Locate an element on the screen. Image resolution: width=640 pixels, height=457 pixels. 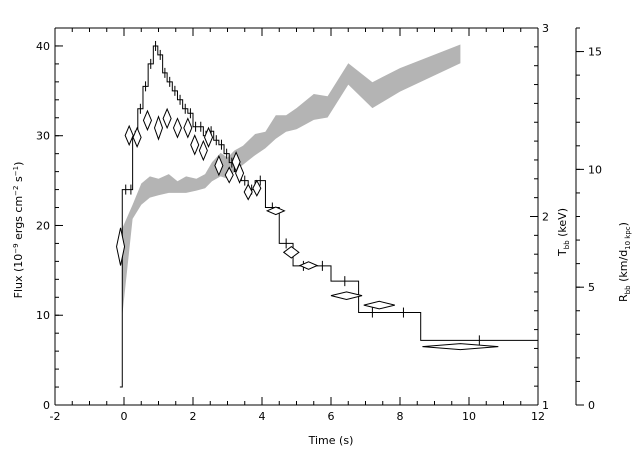
x-tick-label: 0 is located at coordinates (124, 416).